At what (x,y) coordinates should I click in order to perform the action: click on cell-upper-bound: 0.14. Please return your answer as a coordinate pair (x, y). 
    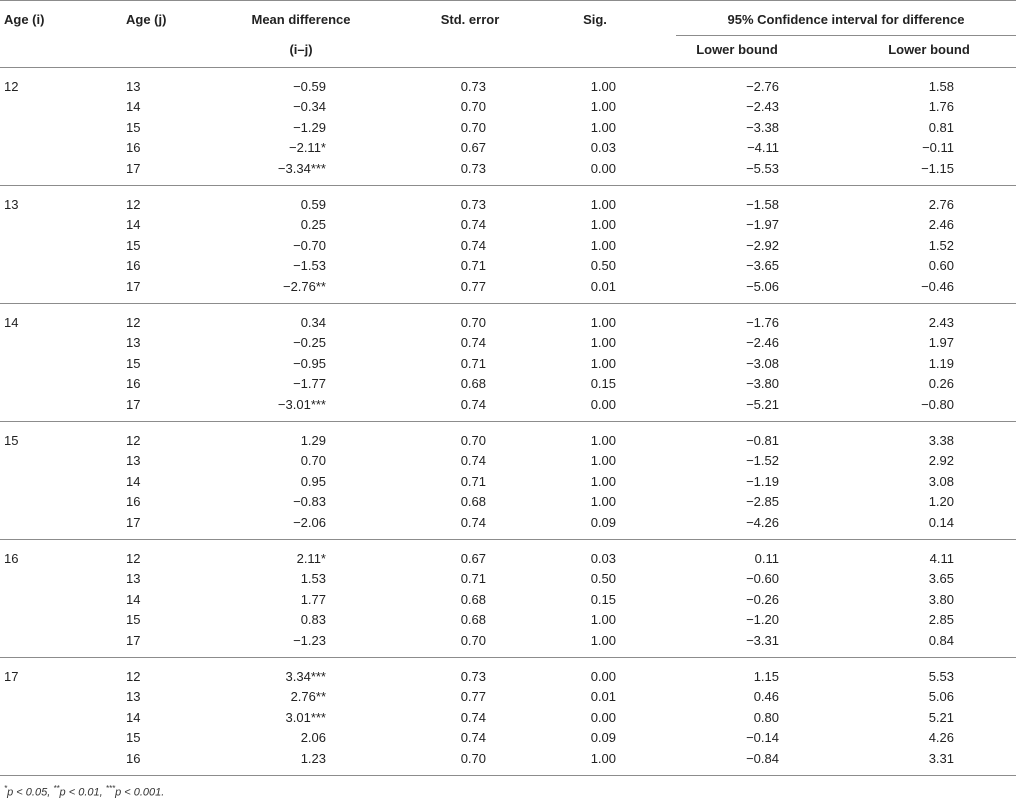
    Looking at the image, I should click on (941, 522).